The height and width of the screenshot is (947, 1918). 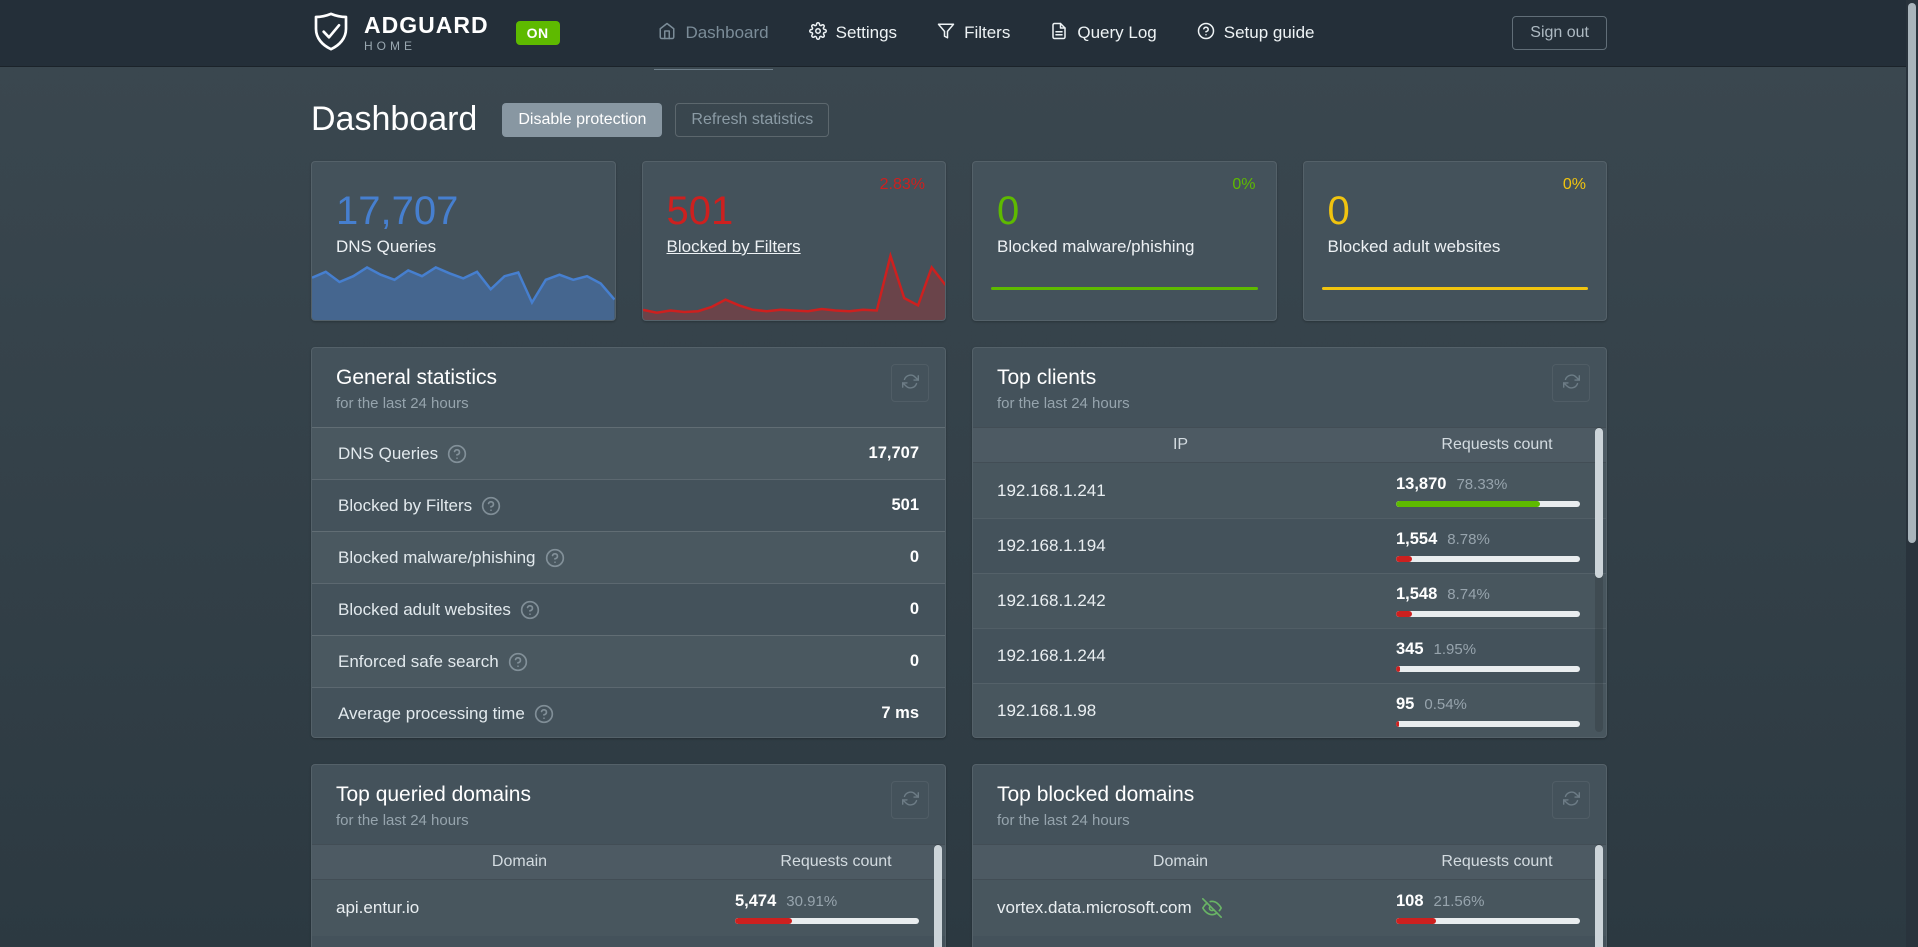 I want to click on requests-percent: 78.33%, so click(x=1482, y=484).